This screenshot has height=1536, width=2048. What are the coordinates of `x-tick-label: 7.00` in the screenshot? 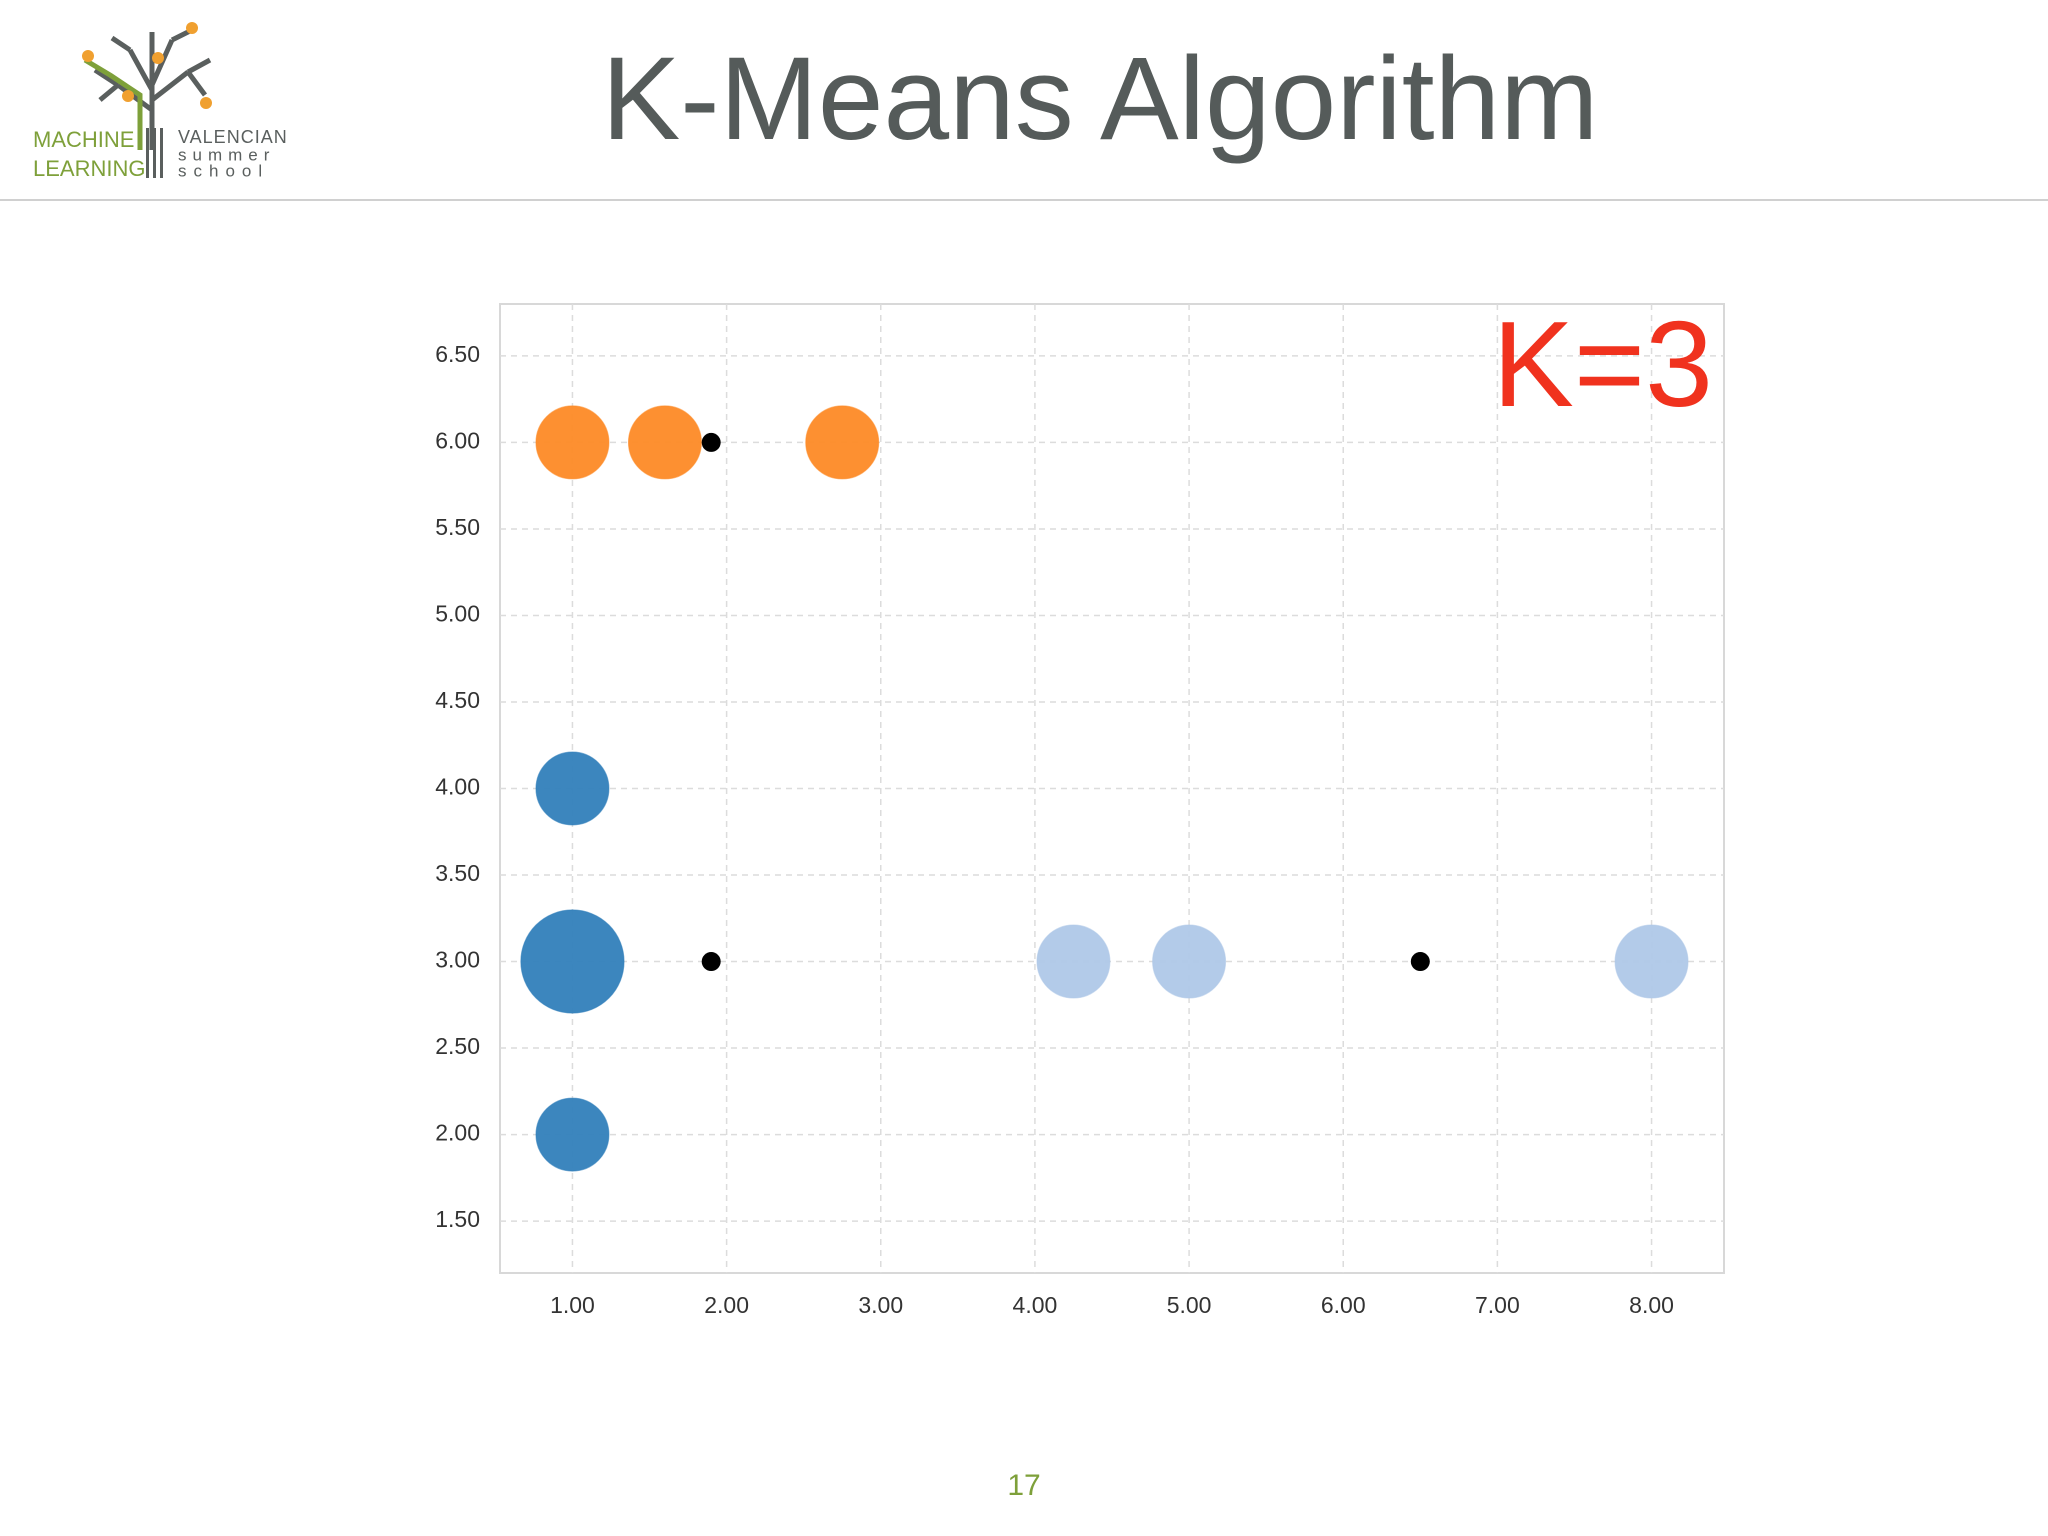 It's located at (1497, 1305).